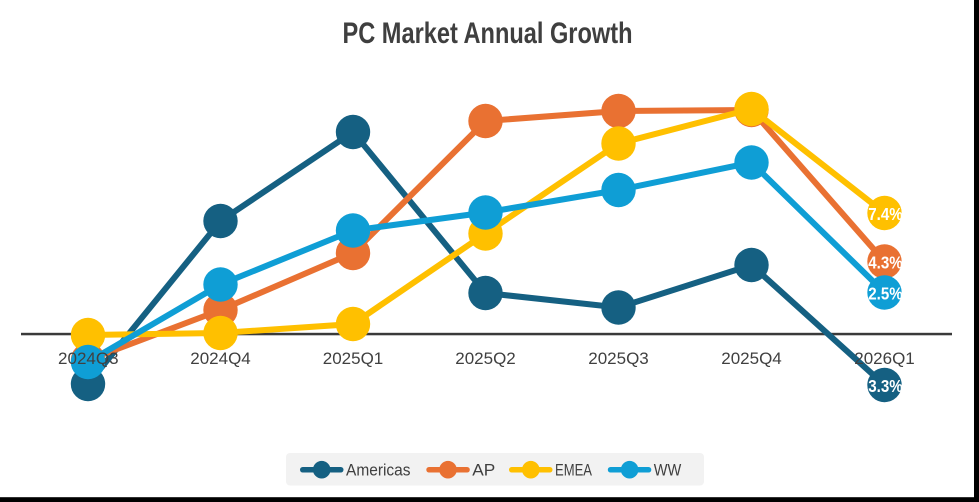 This screenshot has height=502, width=979. What do you see at coordinates (885, 263) in the screenshot?
I see `svg-text: 4.3%` at bounding box center [885, 263].